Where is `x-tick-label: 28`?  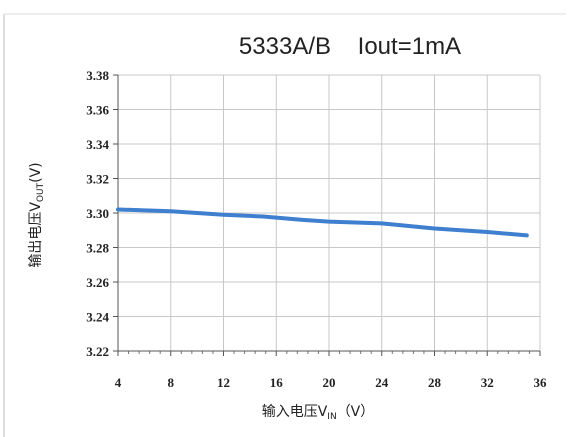
x-tick-label: 28 is located at coordinates (435, 382).